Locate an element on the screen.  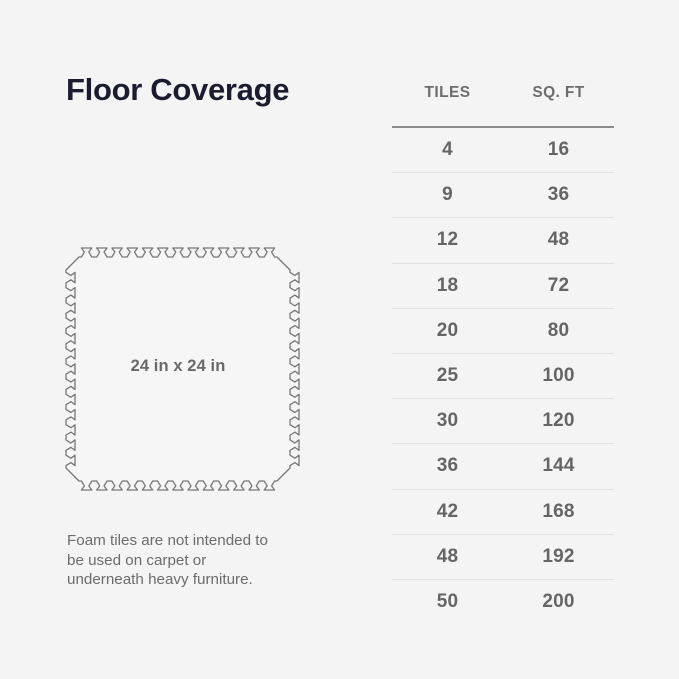
cell-sqft: 48 is located at coordinates (558, 240).